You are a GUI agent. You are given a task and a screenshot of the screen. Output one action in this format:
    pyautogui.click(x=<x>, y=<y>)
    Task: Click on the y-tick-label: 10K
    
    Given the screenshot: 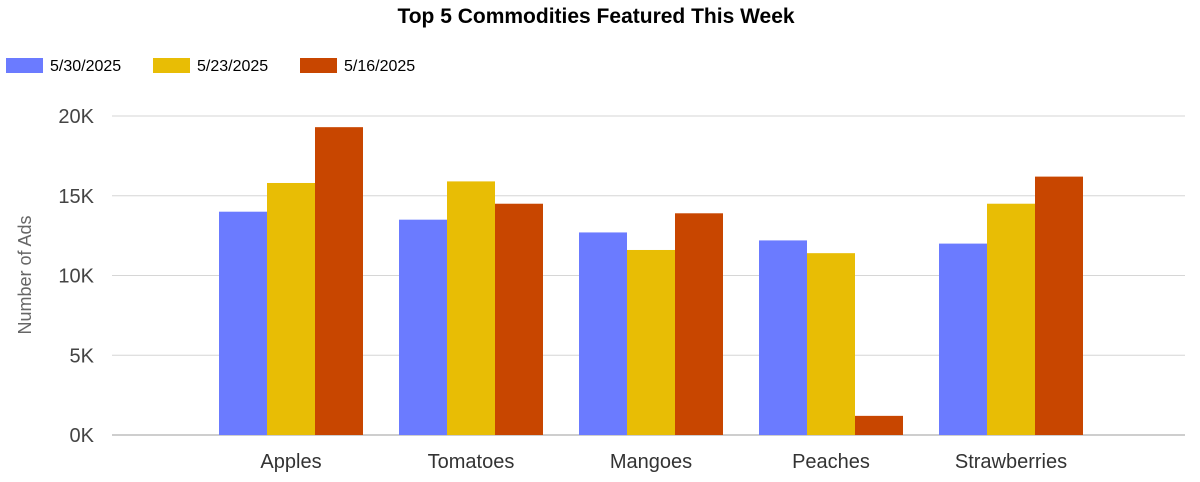 What is the action you would take?
    pyautogui.click(x=76, y=277)
    